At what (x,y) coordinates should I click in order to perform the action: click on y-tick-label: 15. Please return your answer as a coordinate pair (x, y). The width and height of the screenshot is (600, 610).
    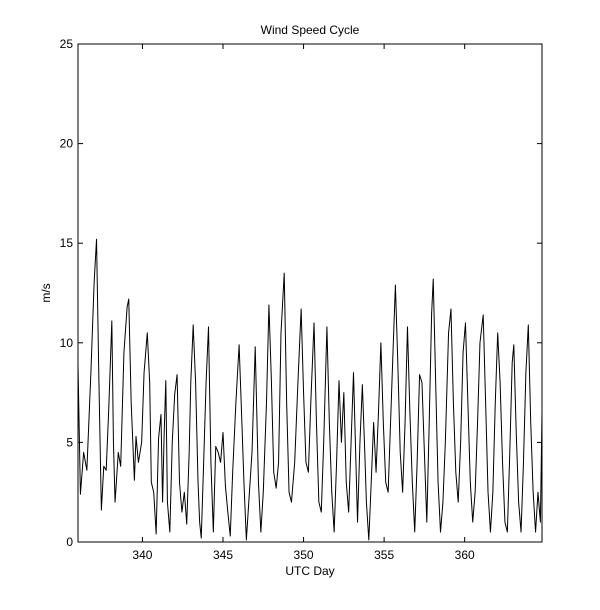
    Looking at the image, I should click on (67, 243).